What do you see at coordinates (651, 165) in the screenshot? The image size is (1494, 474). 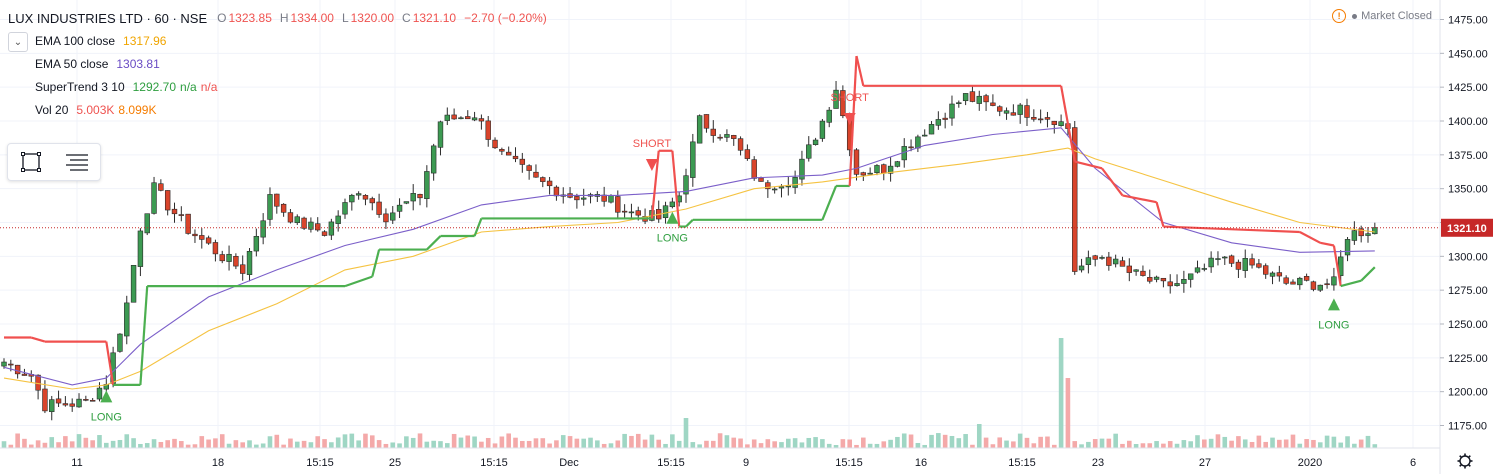 I see `sell-arrow` at bounding box center [651, 165].